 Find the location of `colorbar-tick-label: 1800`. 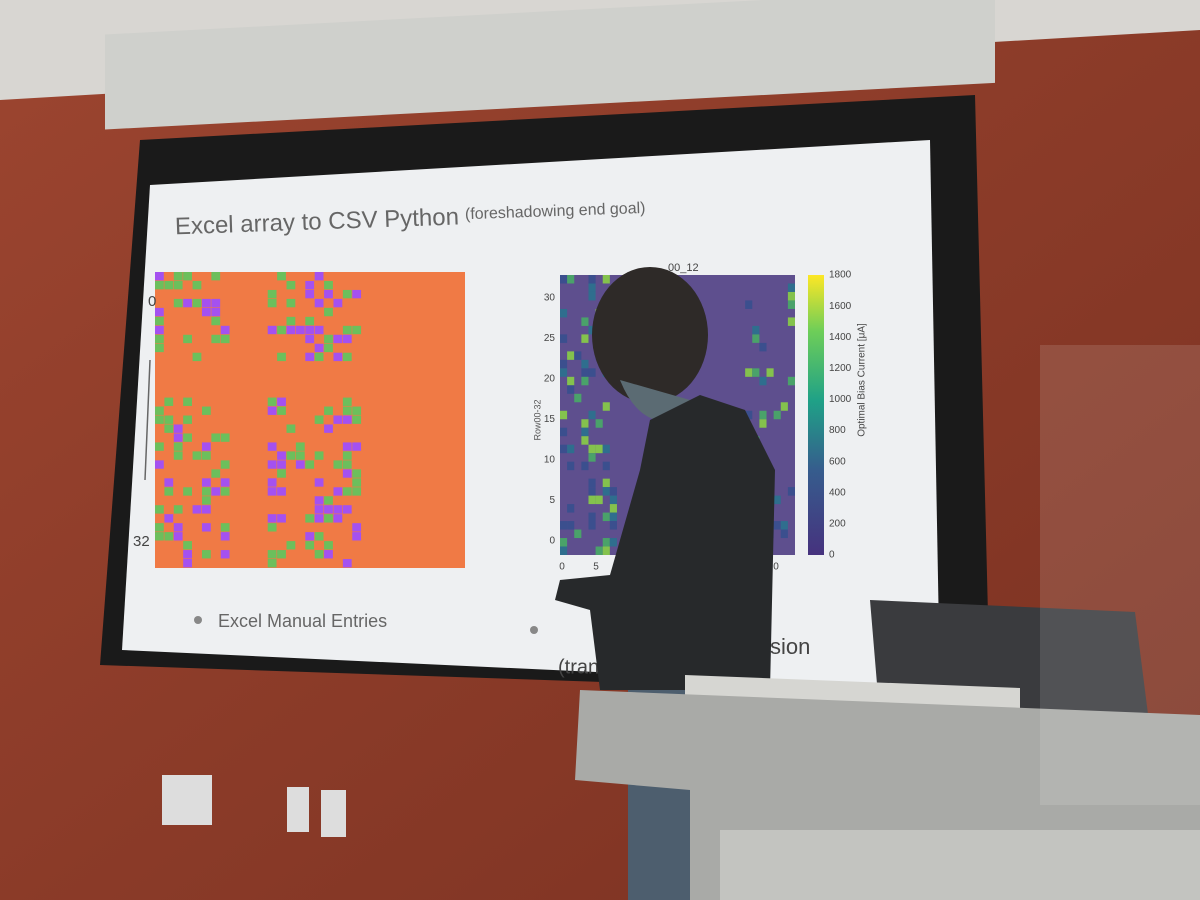

colorbar-tick-label: 1800 is located at coordinates (840, 275).